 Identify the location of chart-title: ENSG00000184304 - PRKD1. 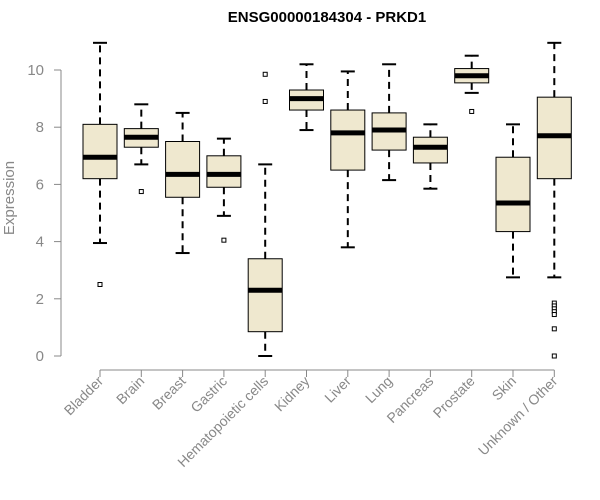
(327, 17).